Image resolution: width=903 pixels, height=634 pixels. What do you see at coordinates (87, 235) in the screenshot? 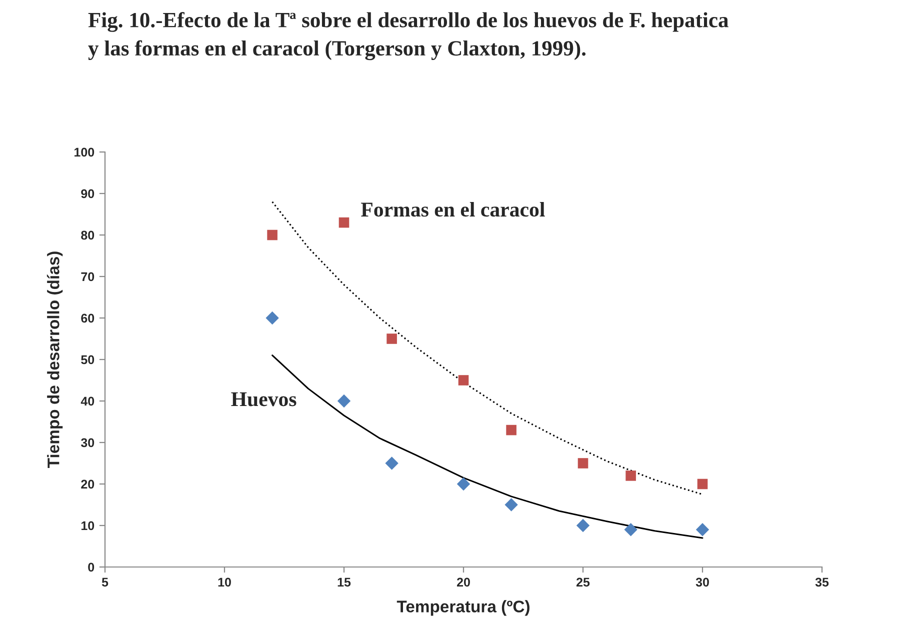
I see `y-tick-label: 80` at bounding box center [87, 235].